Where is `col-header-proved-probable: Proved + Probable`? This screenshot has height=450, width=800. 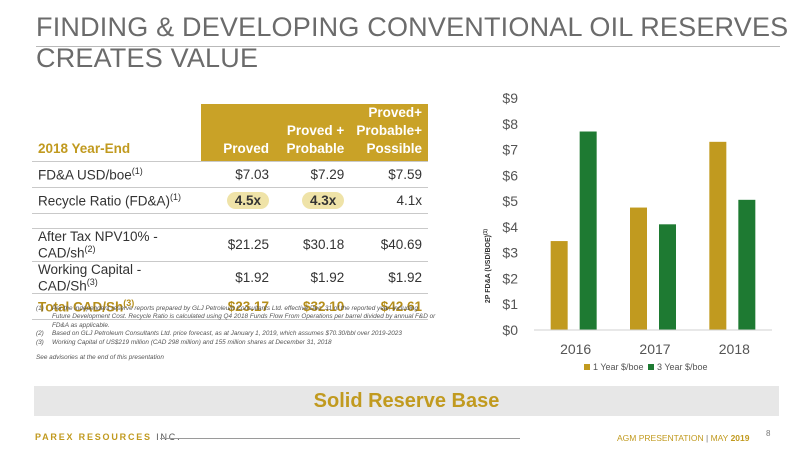 col-header-proved-probable: Proved + Probable is located at coordinates (313, 133).